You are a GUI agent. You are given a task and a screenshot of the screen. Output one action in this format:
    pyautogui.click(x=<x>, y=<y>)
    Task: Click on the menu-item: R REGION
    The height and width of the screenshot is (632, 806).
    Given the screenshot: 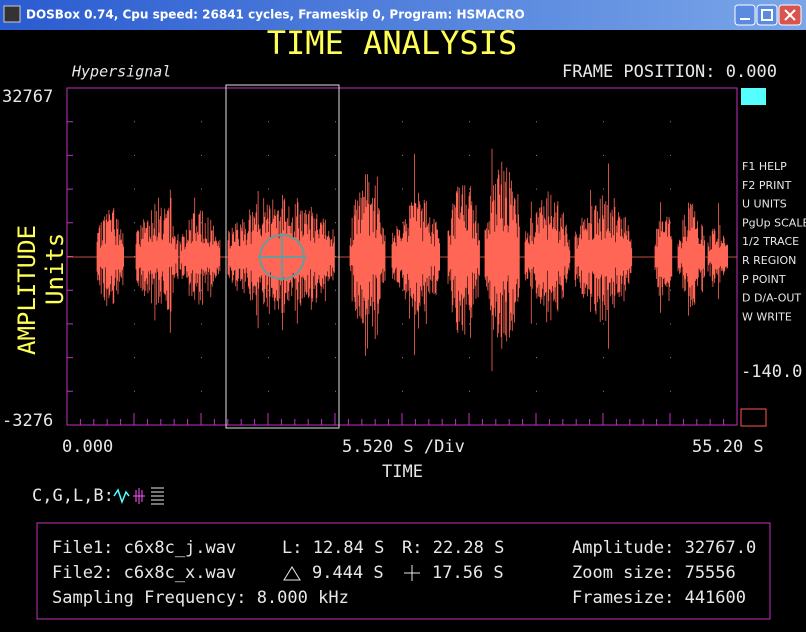 What is the action you would take?
    pyautogui.click(x=769, y=260)
    